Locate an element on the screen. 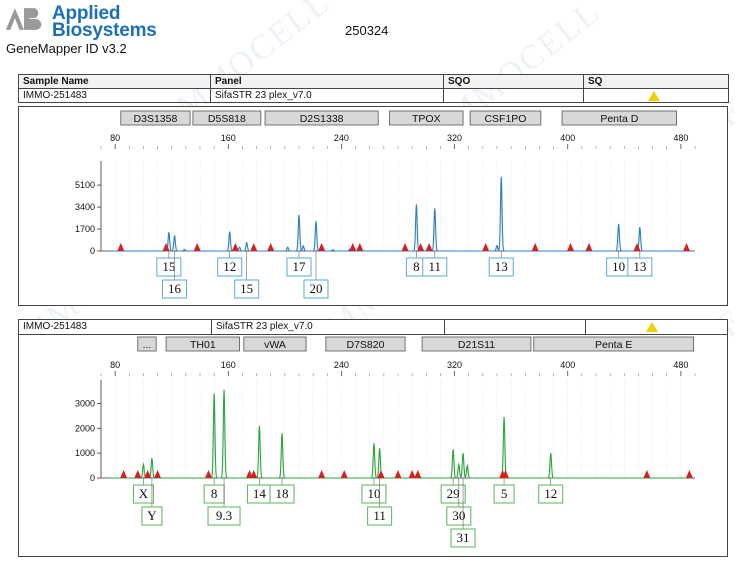 This screenshot has height=565, width=735. allele-call-label: 18 is located at coordinates (282, 493).